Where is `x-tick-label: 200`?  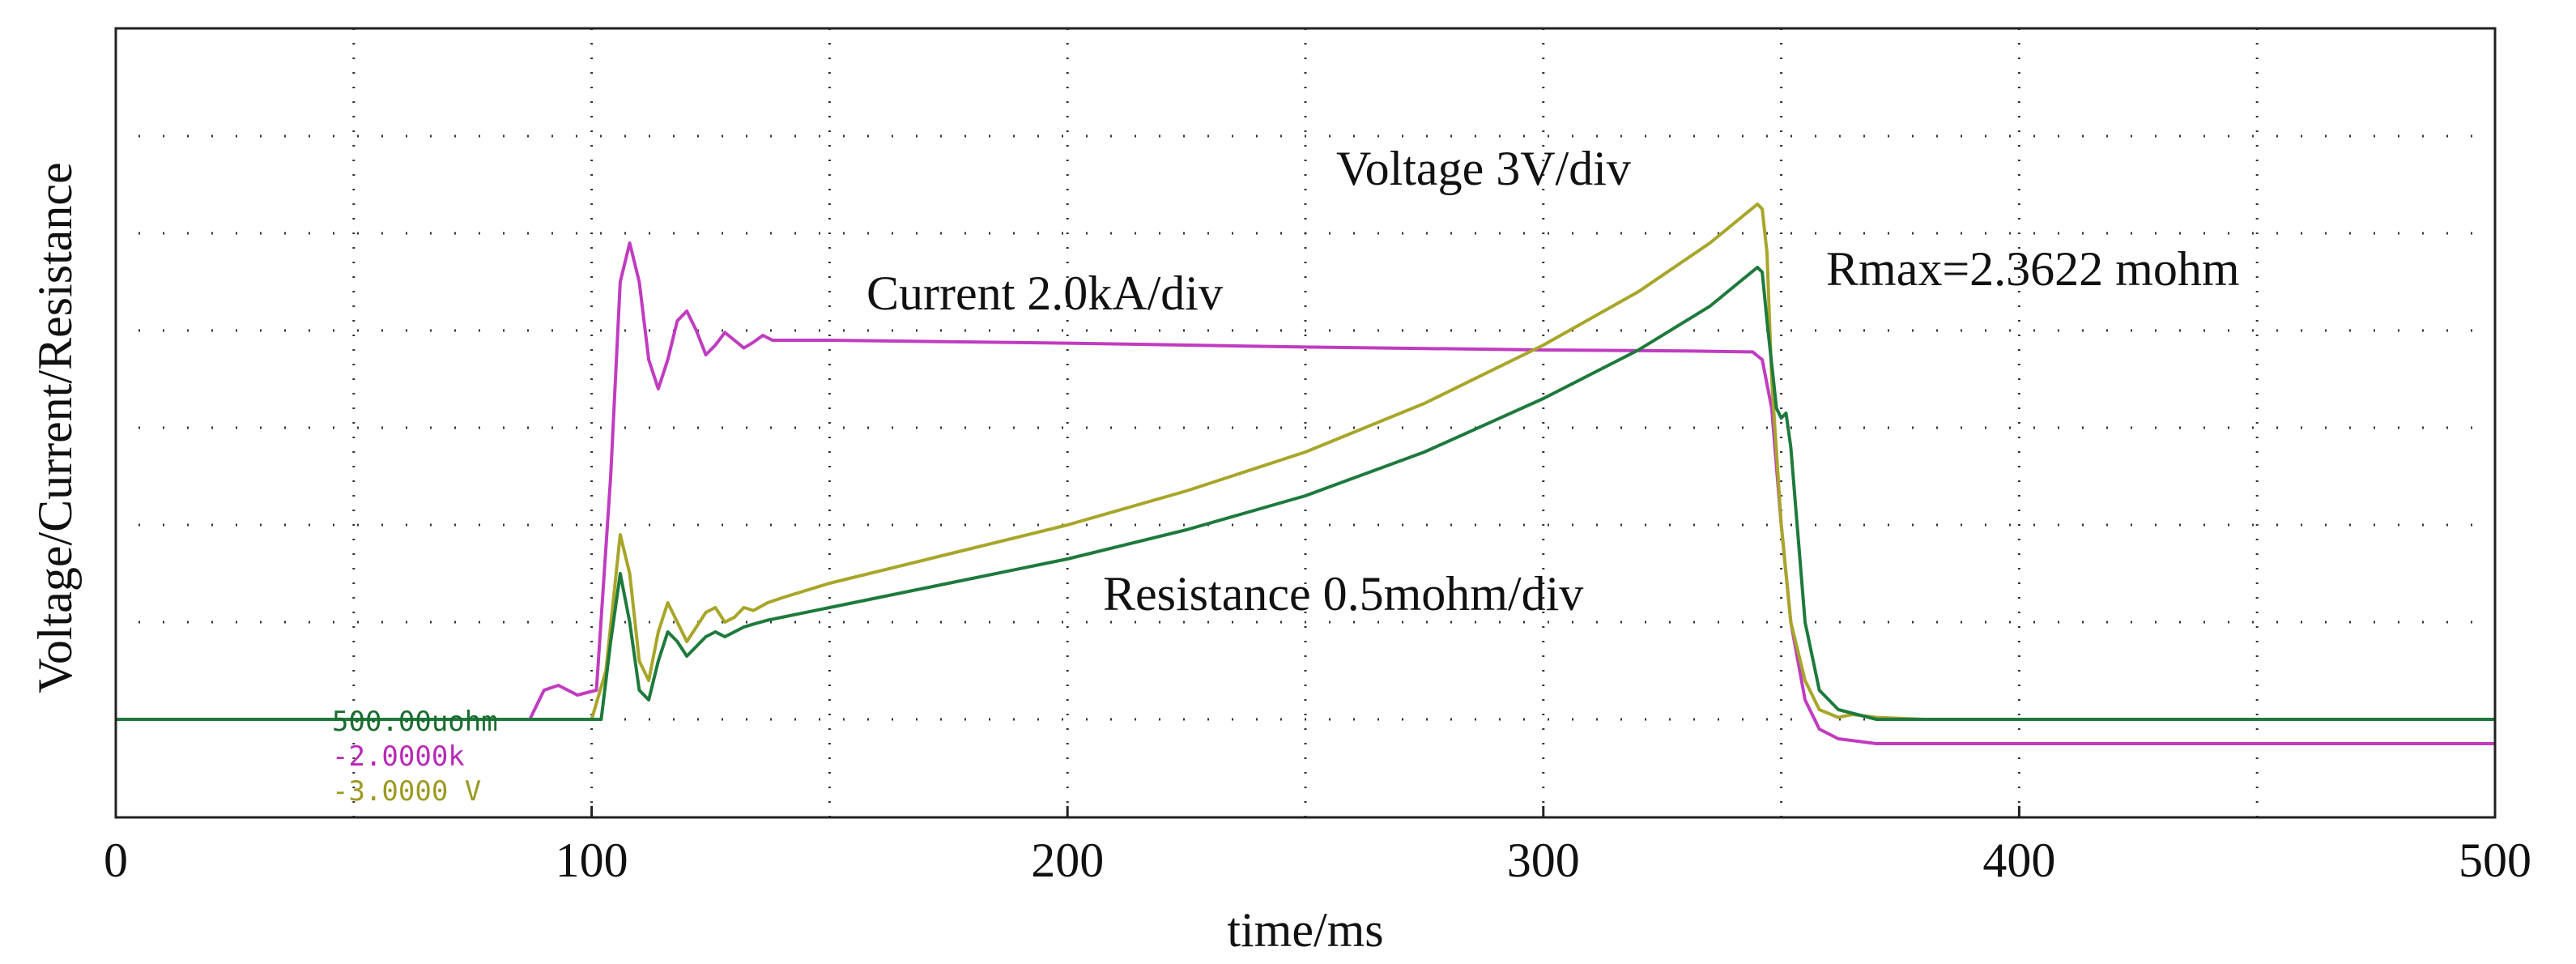 x-tick-label: 200 is located at coordinates (1067, 860).